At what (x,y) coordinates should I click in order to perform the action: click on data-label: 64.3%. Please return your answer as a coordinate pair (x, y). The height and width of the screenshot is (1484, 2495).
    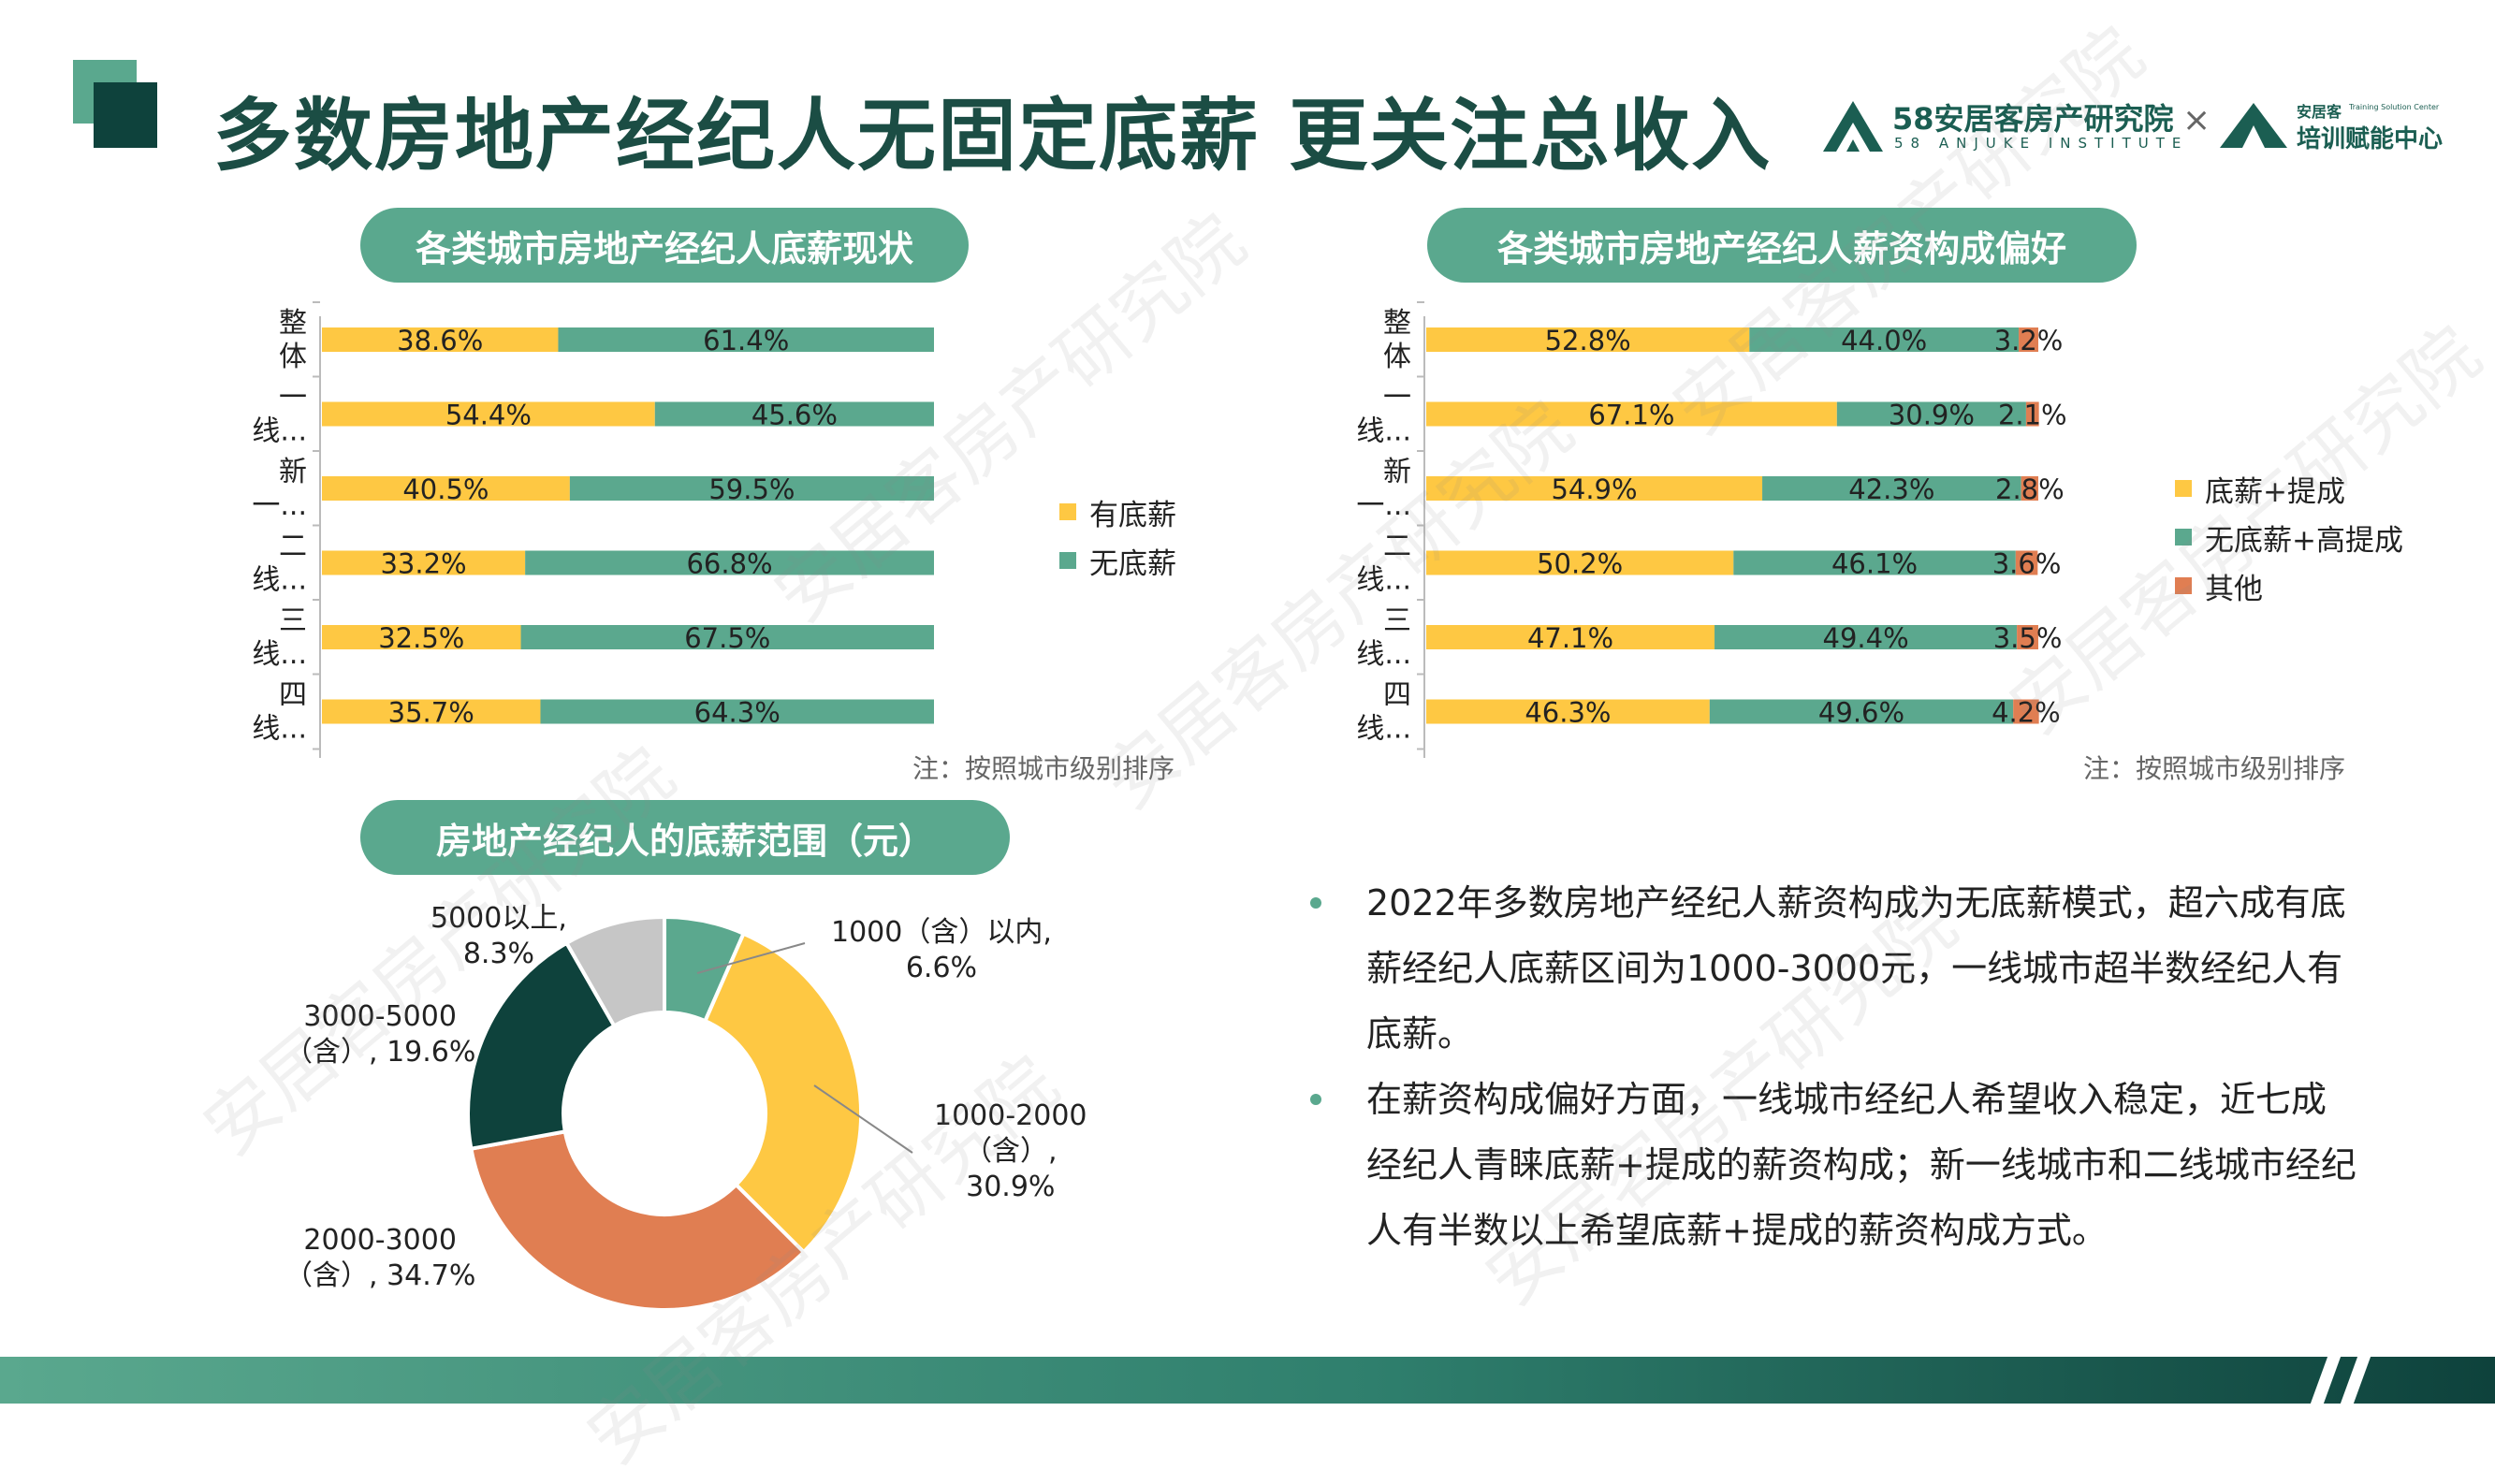
    Looking at the image, I should click on (738, 713).